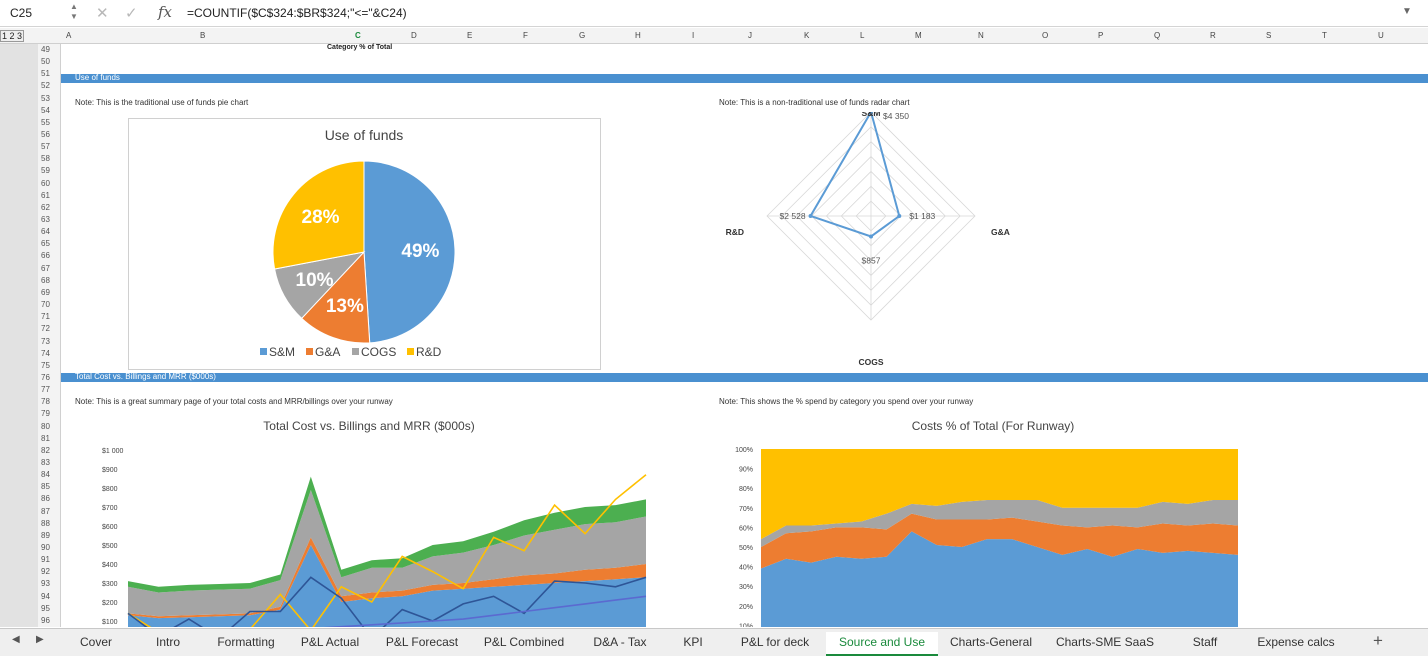 This screenshot has width=1428, height=656. Describe the element at coordinates (981, 35) in the screenshot. I see `column-header-n: N` at that location.